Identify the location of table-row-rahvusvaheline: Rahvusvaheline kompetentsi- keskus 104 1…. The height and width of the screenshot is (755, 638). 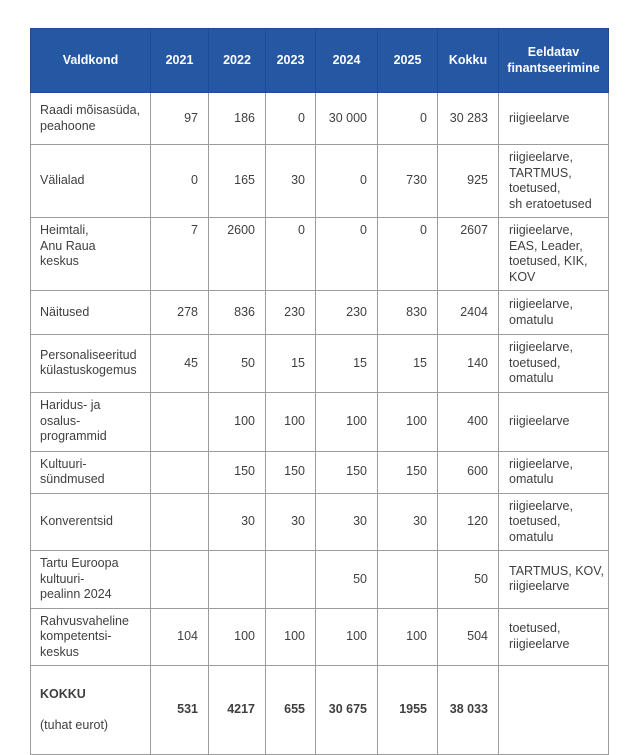
(319, 636).